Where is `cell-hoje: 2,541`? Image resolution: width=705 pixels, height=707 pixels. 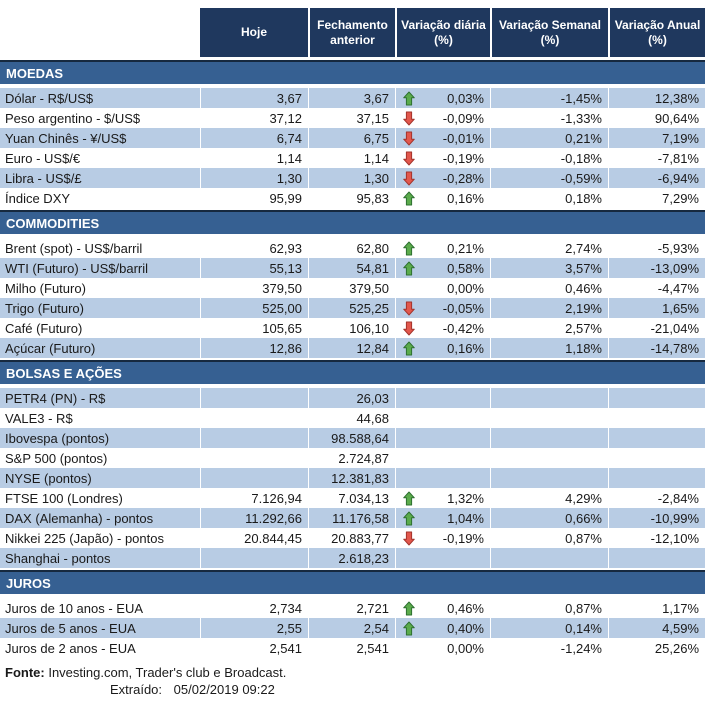
cell-hoje: 2,541 is located at coordinates (254, 648).